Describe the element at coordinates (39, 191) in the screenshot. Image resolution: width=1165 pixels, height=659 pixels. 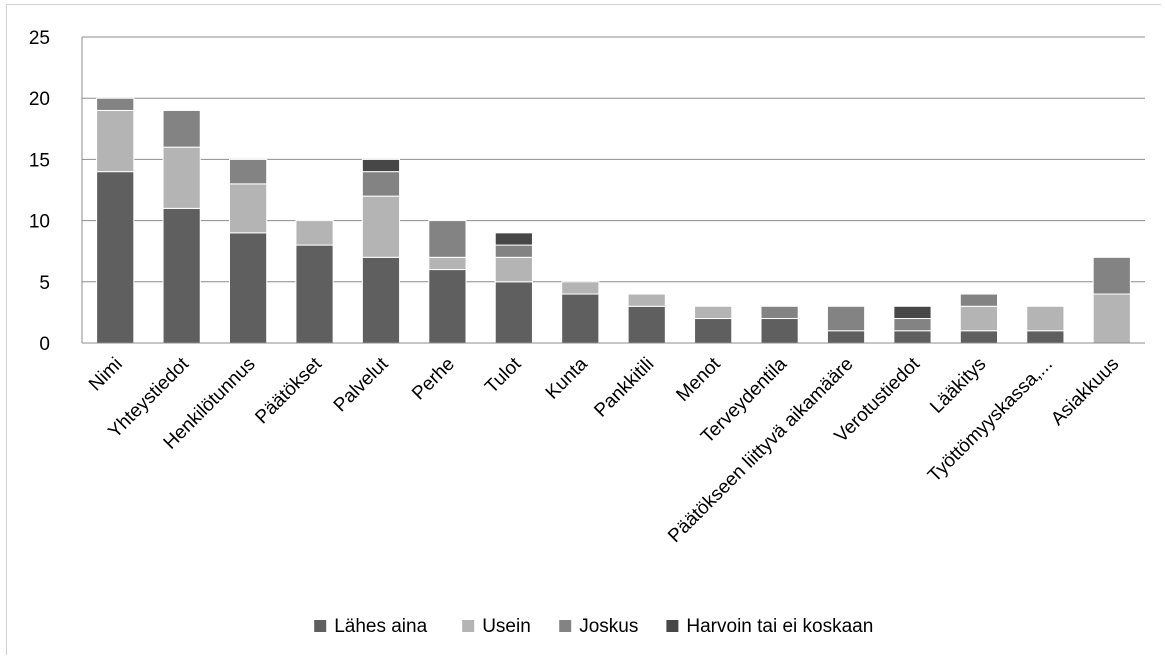
I see `y-axis-tick-labels: 0 5 10 15 20 25` at that location.